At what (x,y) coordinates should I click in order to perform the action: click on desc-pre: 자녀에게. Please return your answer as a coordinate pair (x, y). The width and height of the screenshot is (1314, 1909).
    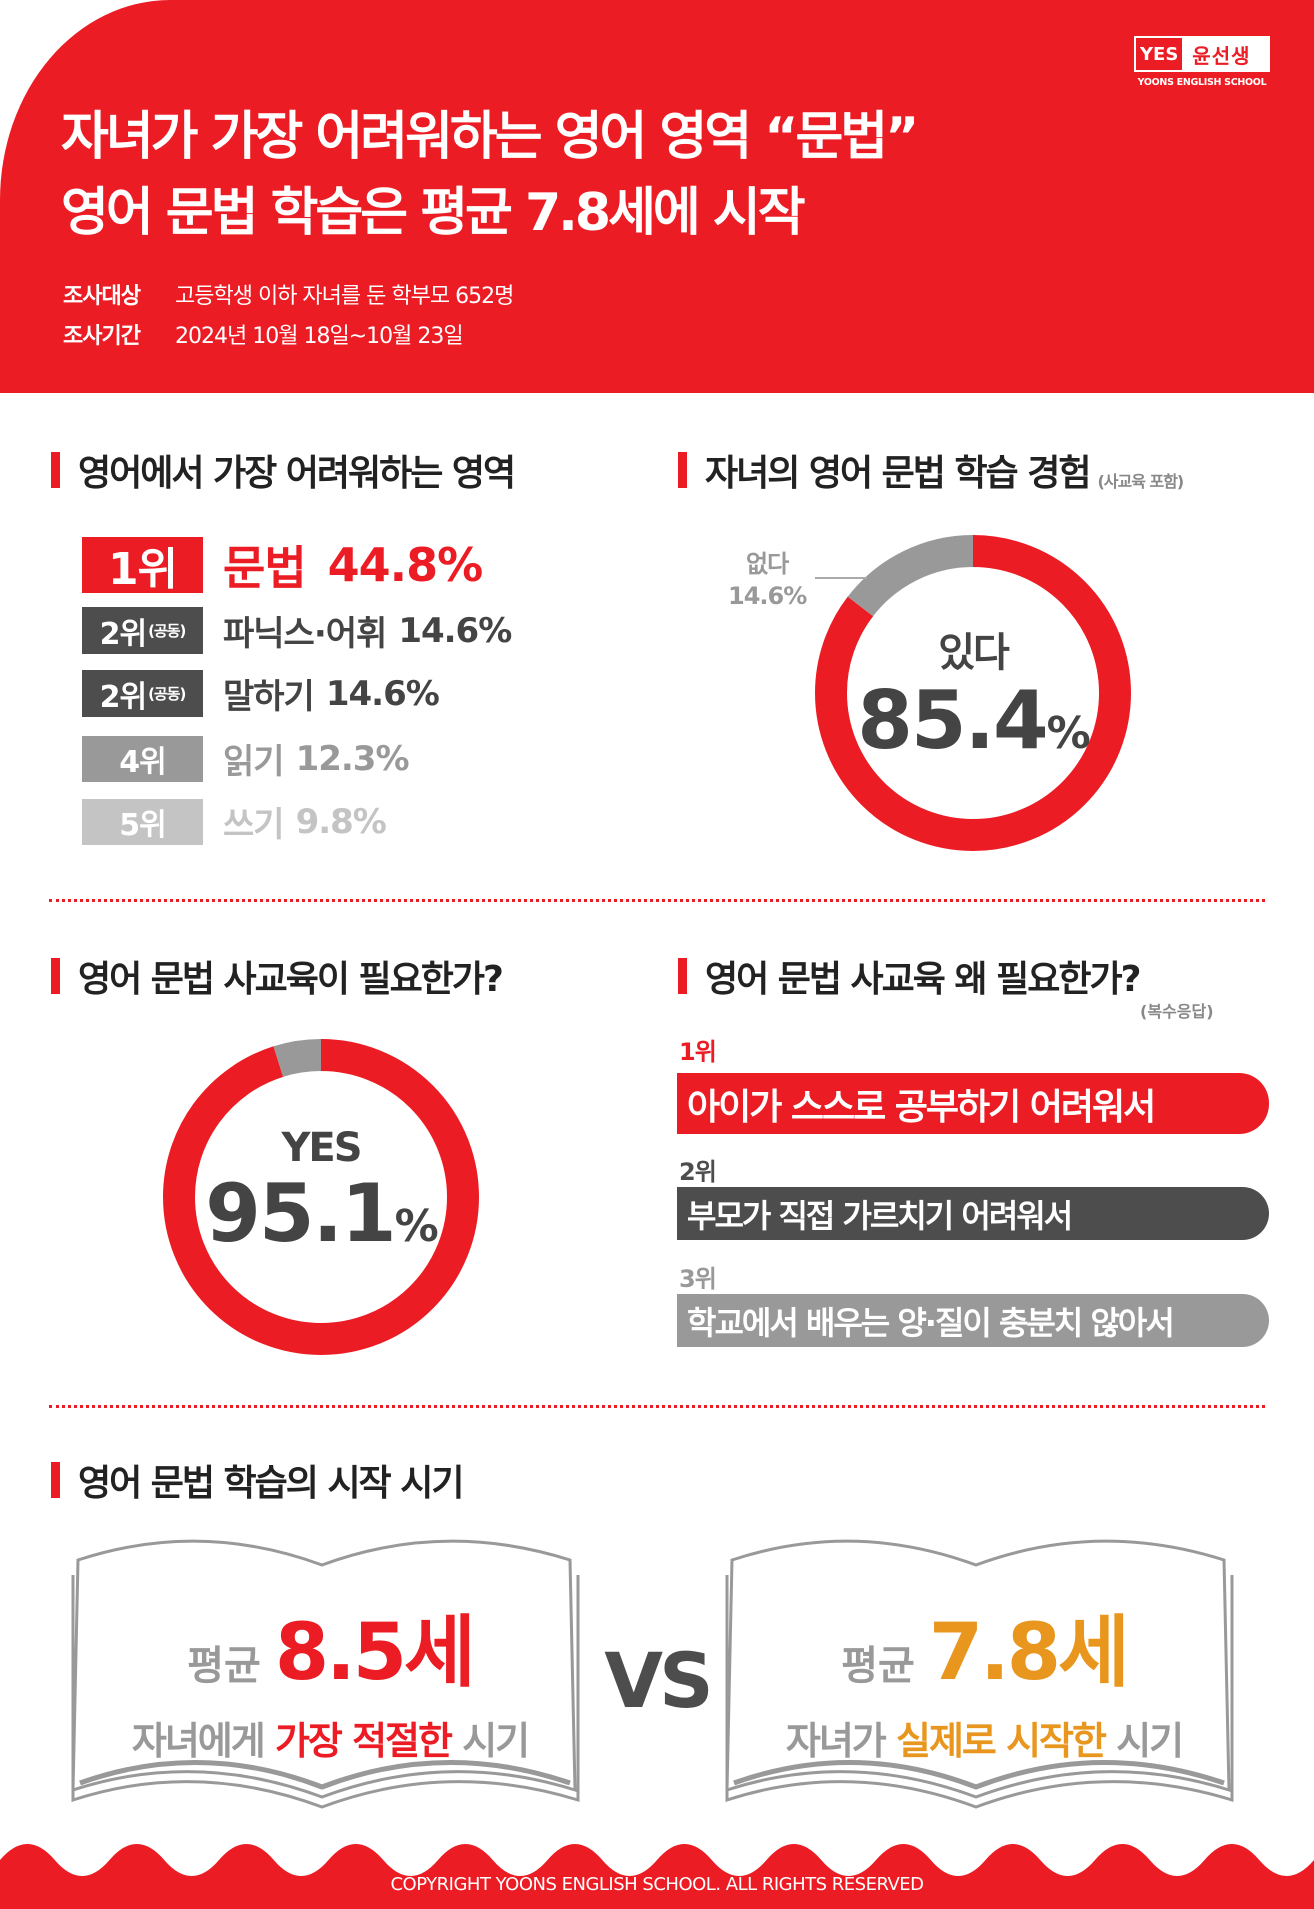
    Looking at the image, I should click on (203, 1741).